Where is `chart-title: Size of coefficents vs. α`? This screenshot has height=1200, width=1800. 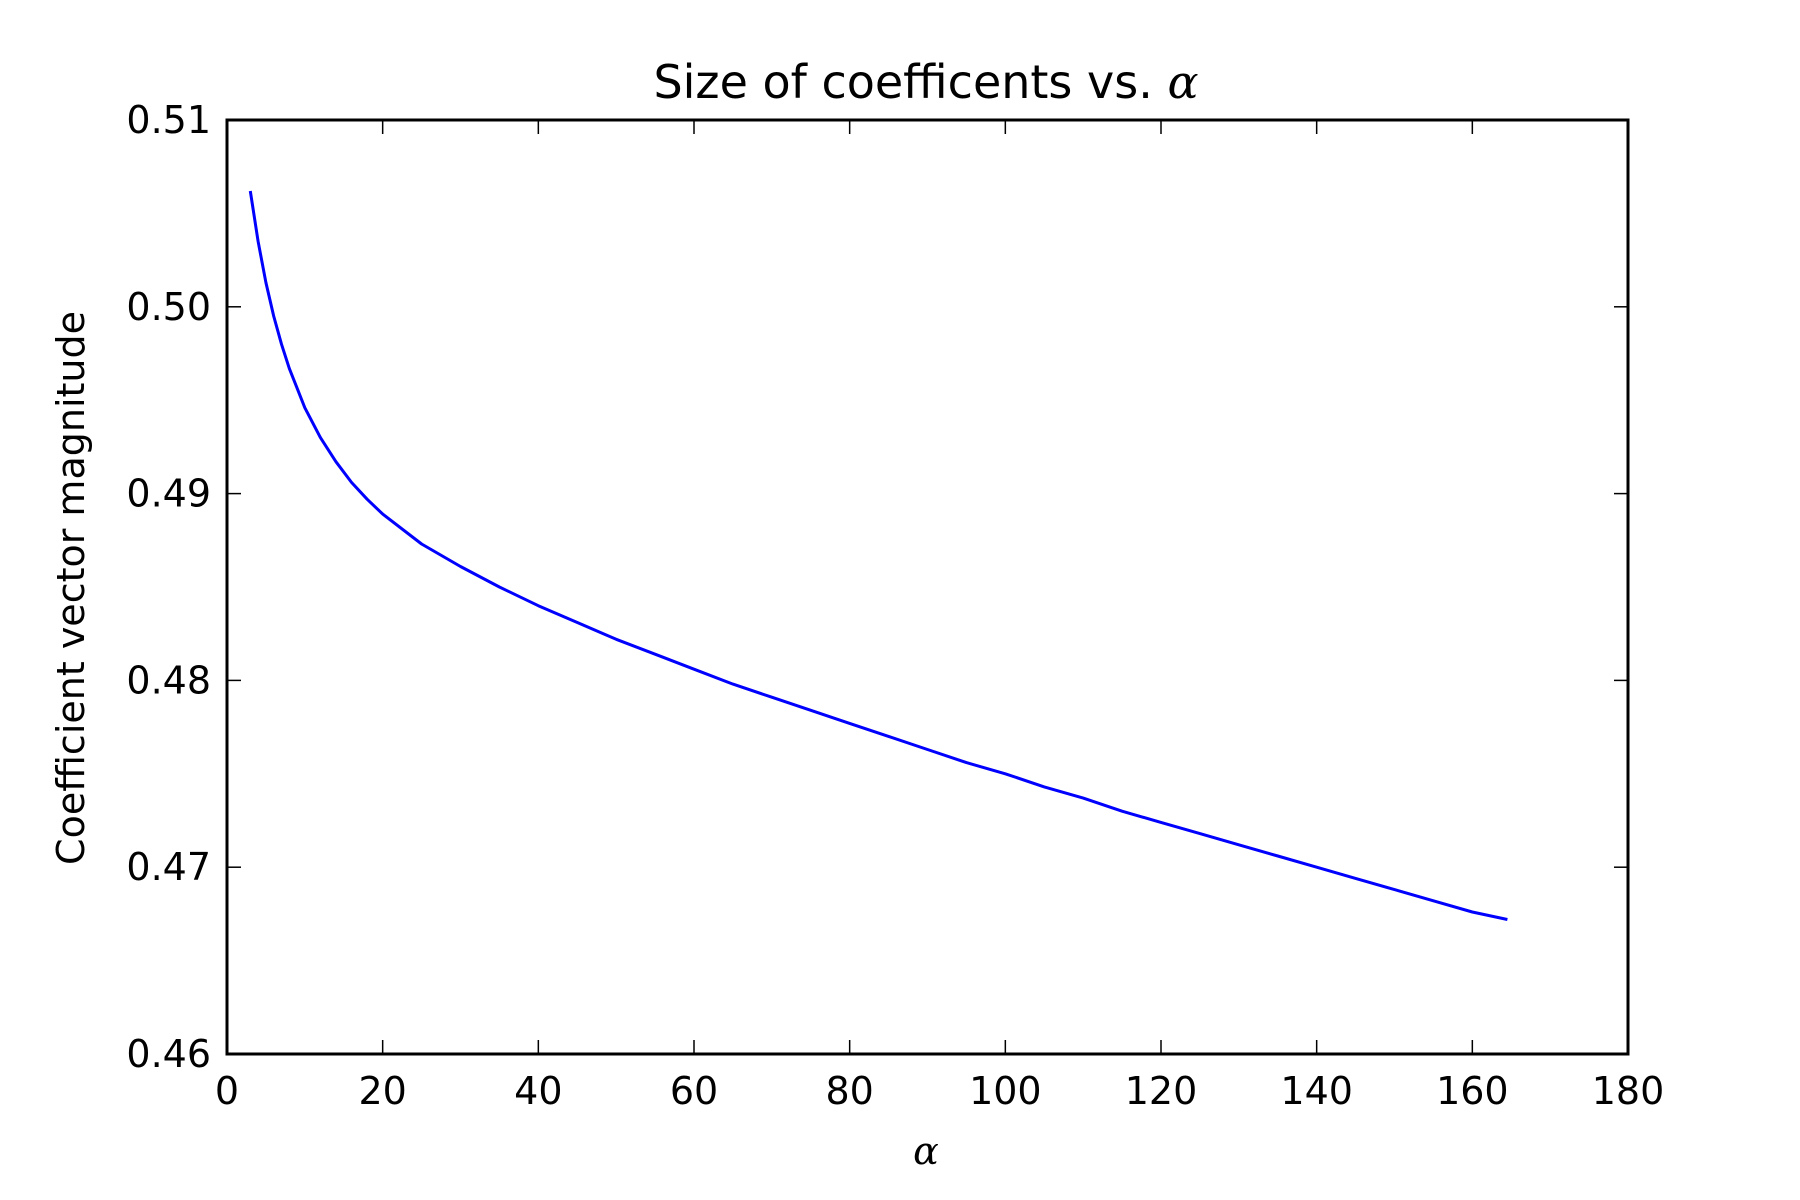 chart-title: Size of coefficents vs. α is located at coordinates (925, 82).